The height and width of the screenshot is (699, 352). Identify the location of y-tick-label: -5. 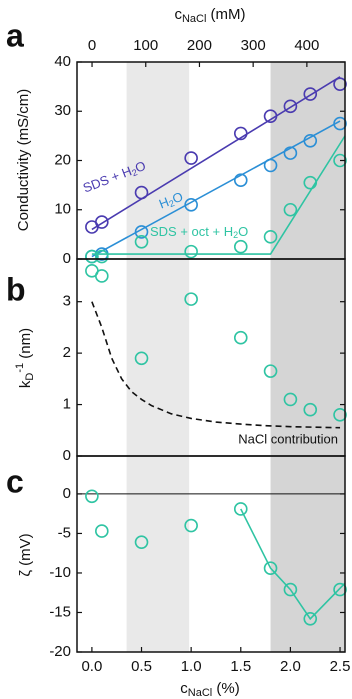
(64, 532).